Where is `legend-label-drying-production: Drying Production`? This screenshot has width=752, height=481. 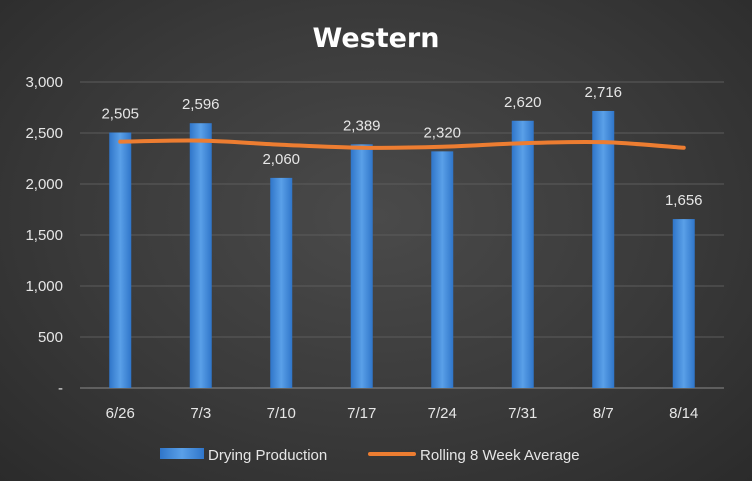 legend-label-drying-production: Drying Production is located at coordinates (267, 455).